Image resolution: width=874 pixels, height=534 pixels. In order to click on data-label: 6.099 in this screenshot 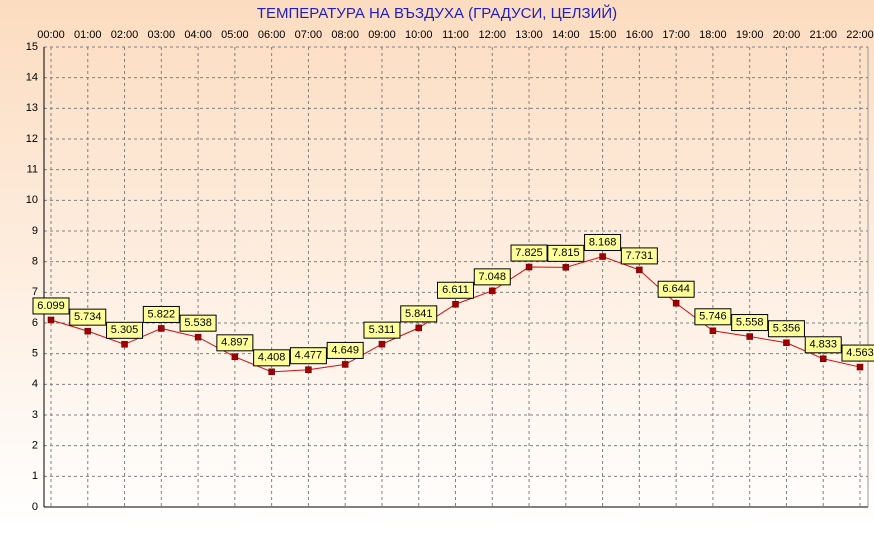, I will do `click(51, 306)`.